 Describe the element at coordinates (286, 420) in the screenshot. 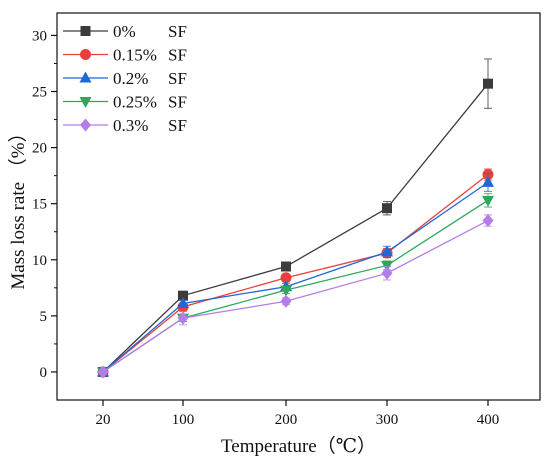

I see `x-tick-label: 200` at that location.